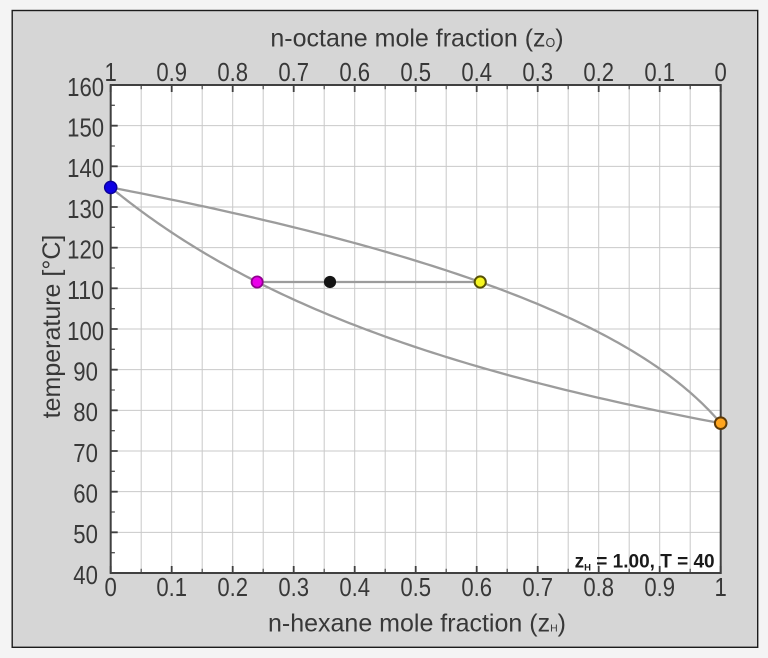 The width and height of the screenshot is (768, 658). I want to click on svg-text: 110, so click(85, 290).